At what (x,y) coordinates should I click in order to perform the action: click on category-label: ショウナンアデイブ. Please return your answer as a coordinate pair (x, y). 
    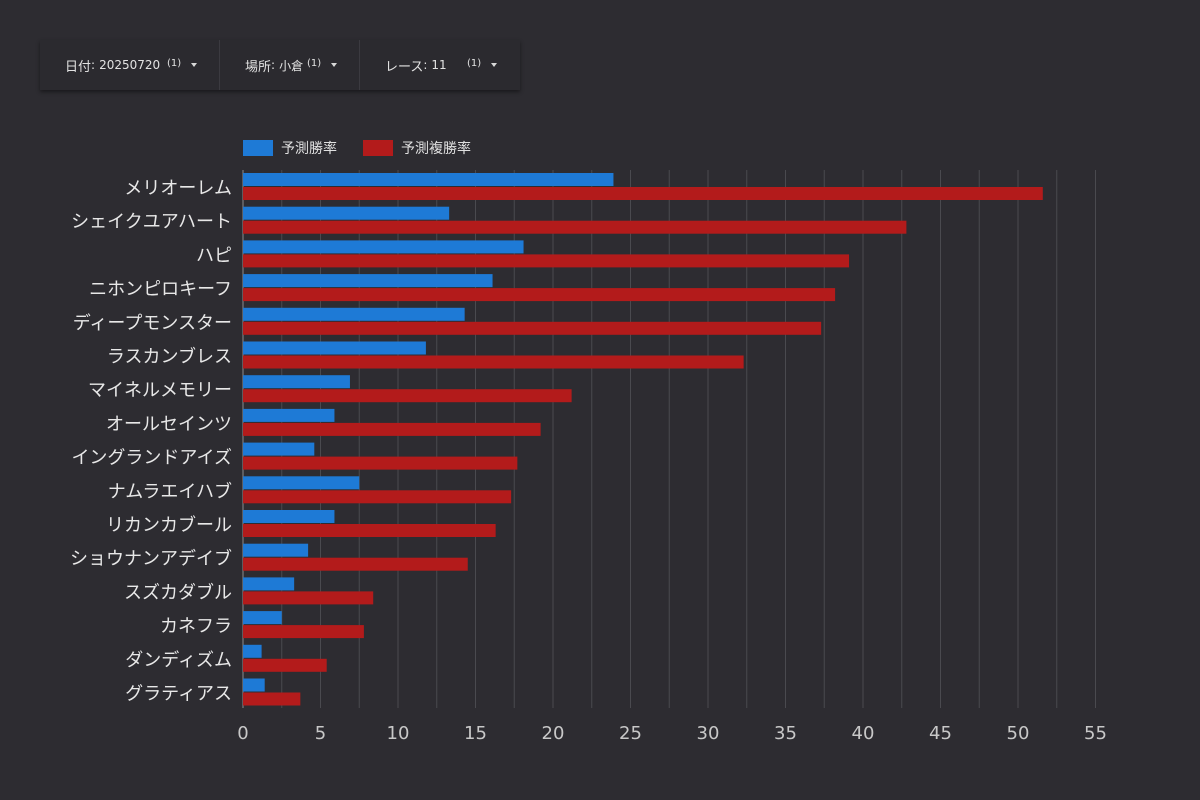
    Looking at the image, I should click on (151, 559).